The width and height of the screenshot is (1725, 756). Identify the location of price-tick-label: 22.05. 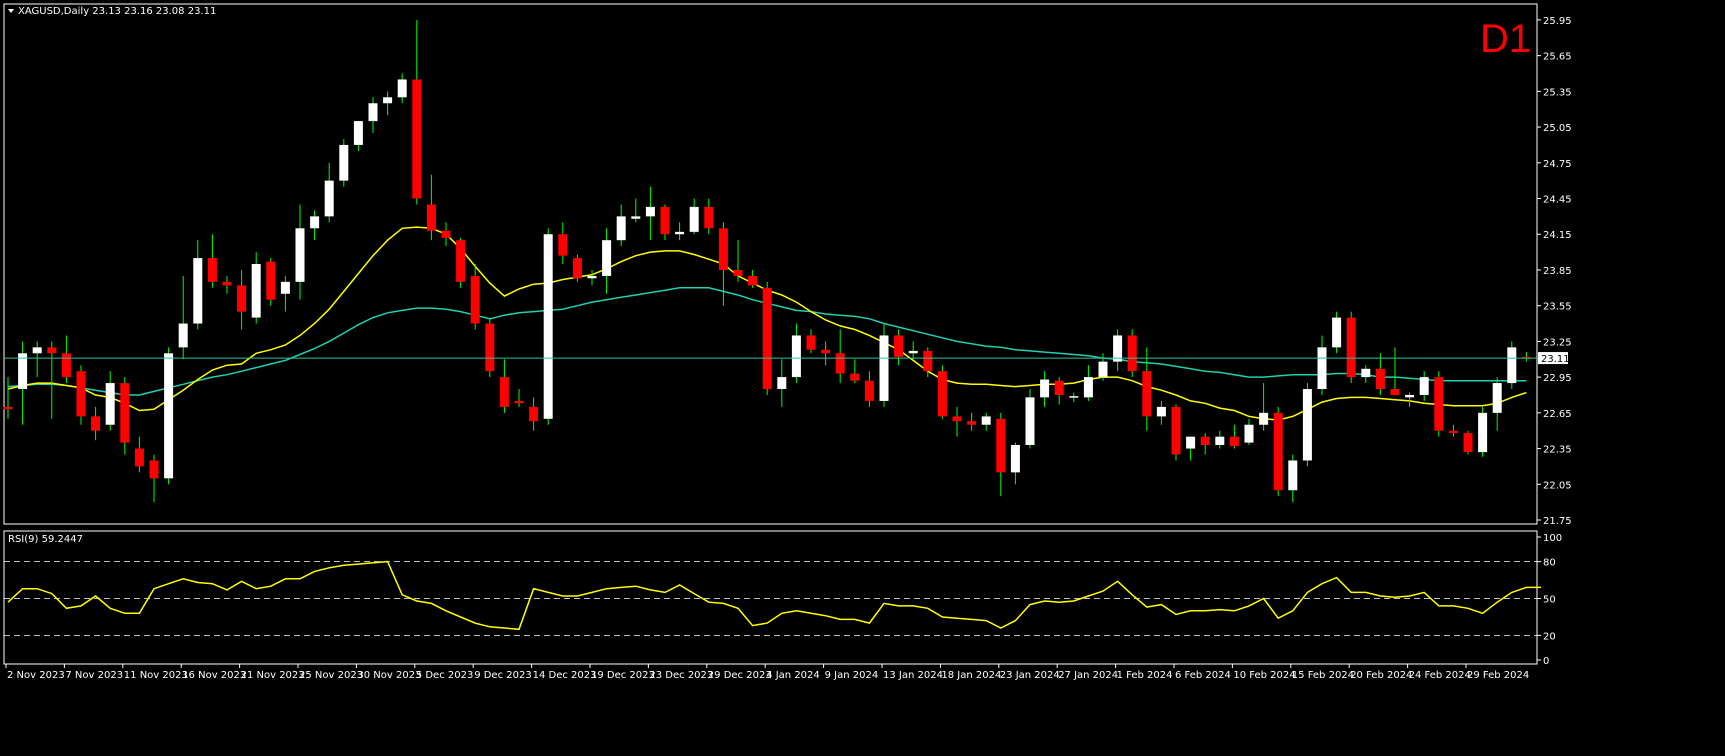
(1557, 485).